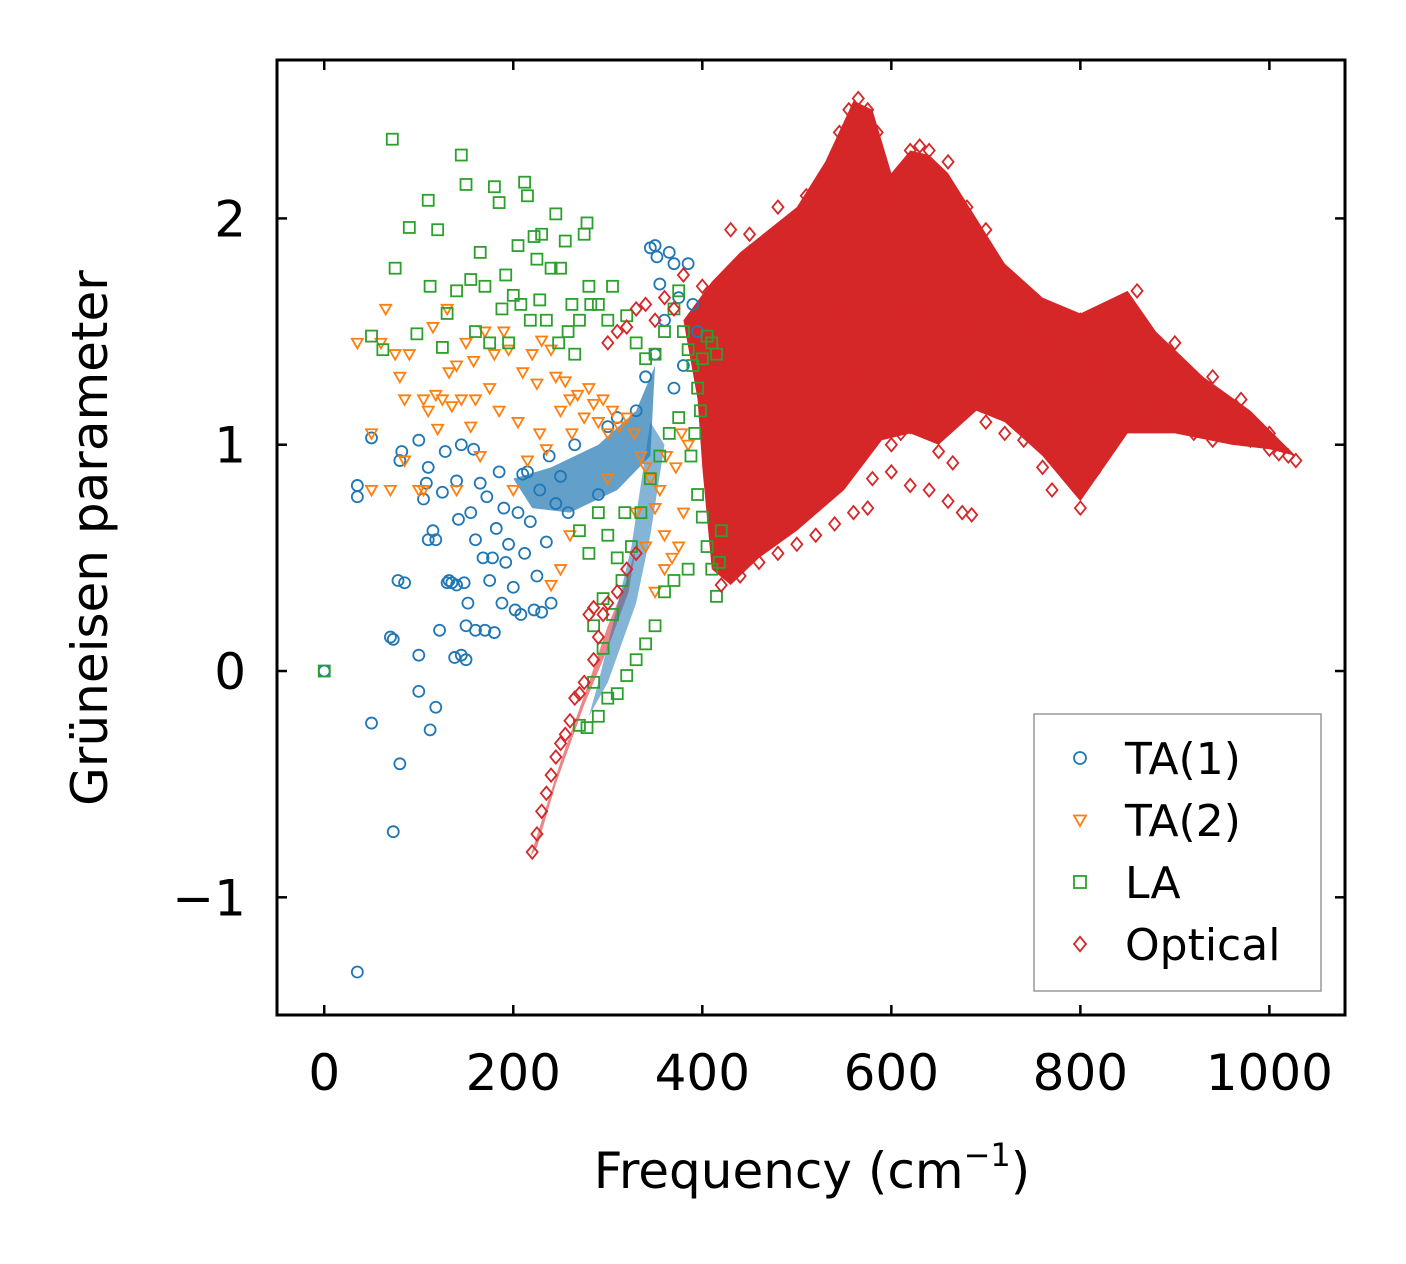 Image resolution: width=1406 pixels, height=1264 pixels. I want to click on legend-marker-optical, so click(1080, 944).